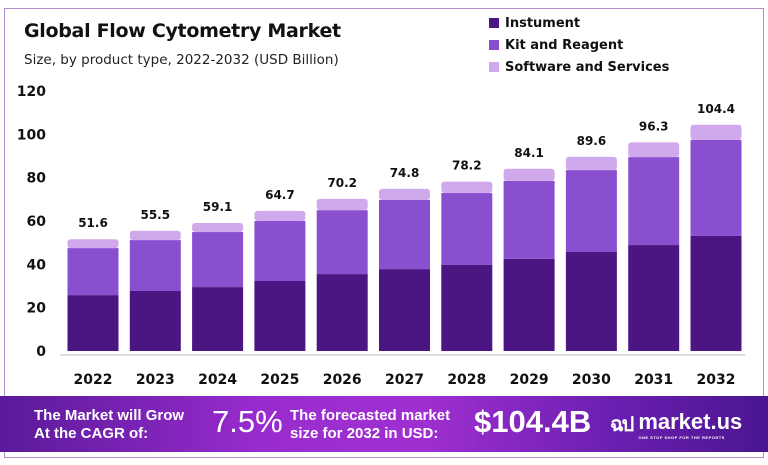 This screenshot has width=768, height=465. What do you see at coordinates (592, 141) in the screenshot?
I see `bar-total-label: 89.6` at bounding box center [592, 141].